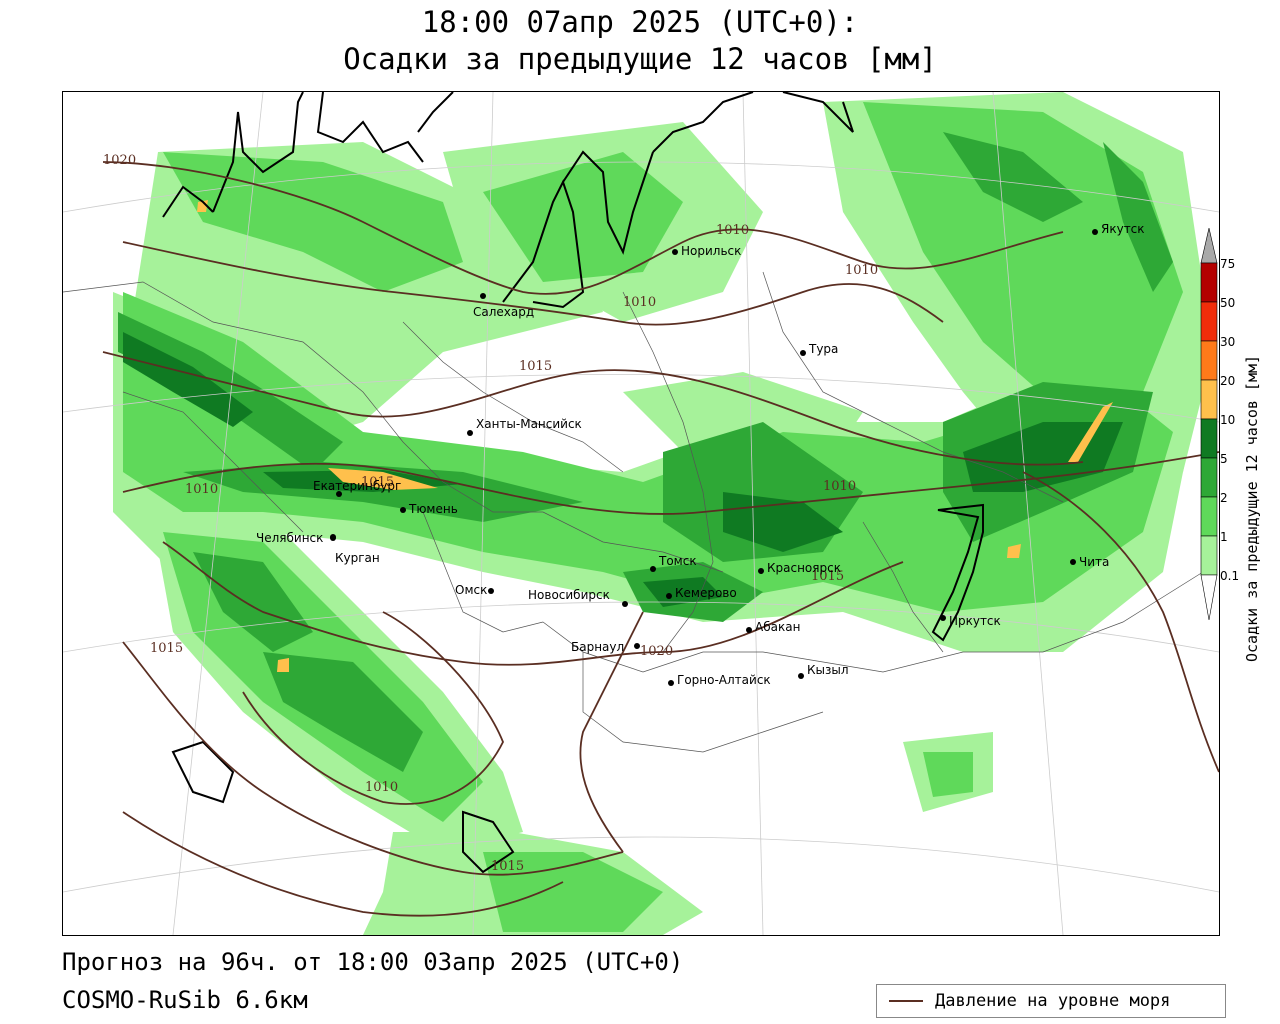 The height and width of the screenshot is (1024, 1280). Describe the element at coordinates (724, 680) in the screenshot. I see `city-label: Горно-Алтайск` at that location.